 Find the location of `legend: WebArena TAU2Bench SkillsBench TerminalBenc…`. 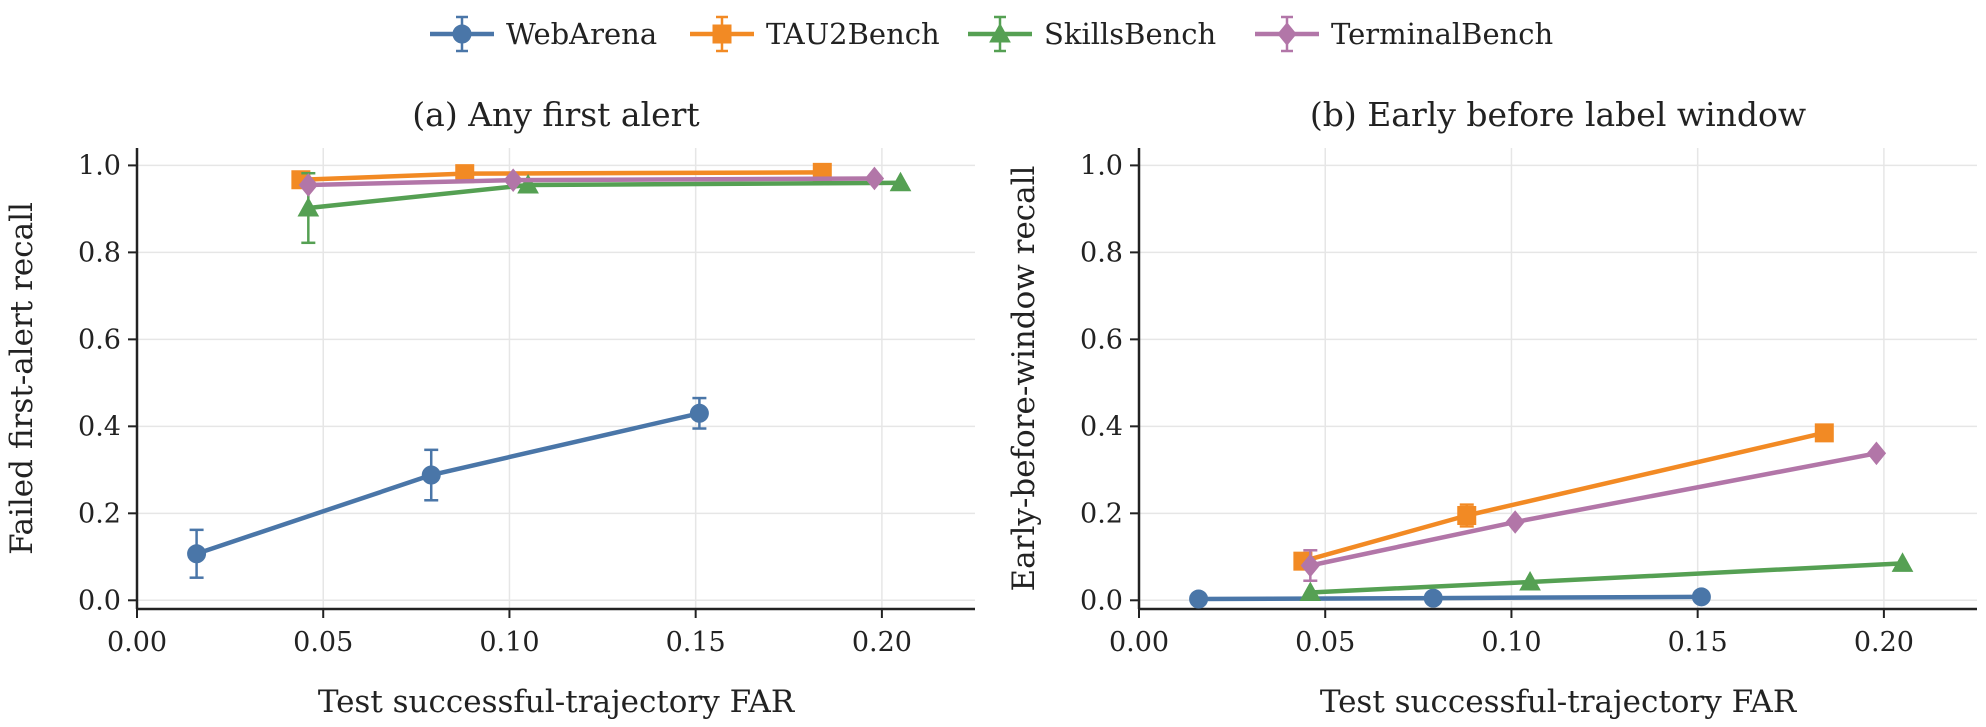

legend: WebArena TAU2Bench SkillsBench TerminalBenc… is located at coordinates (991, 34).